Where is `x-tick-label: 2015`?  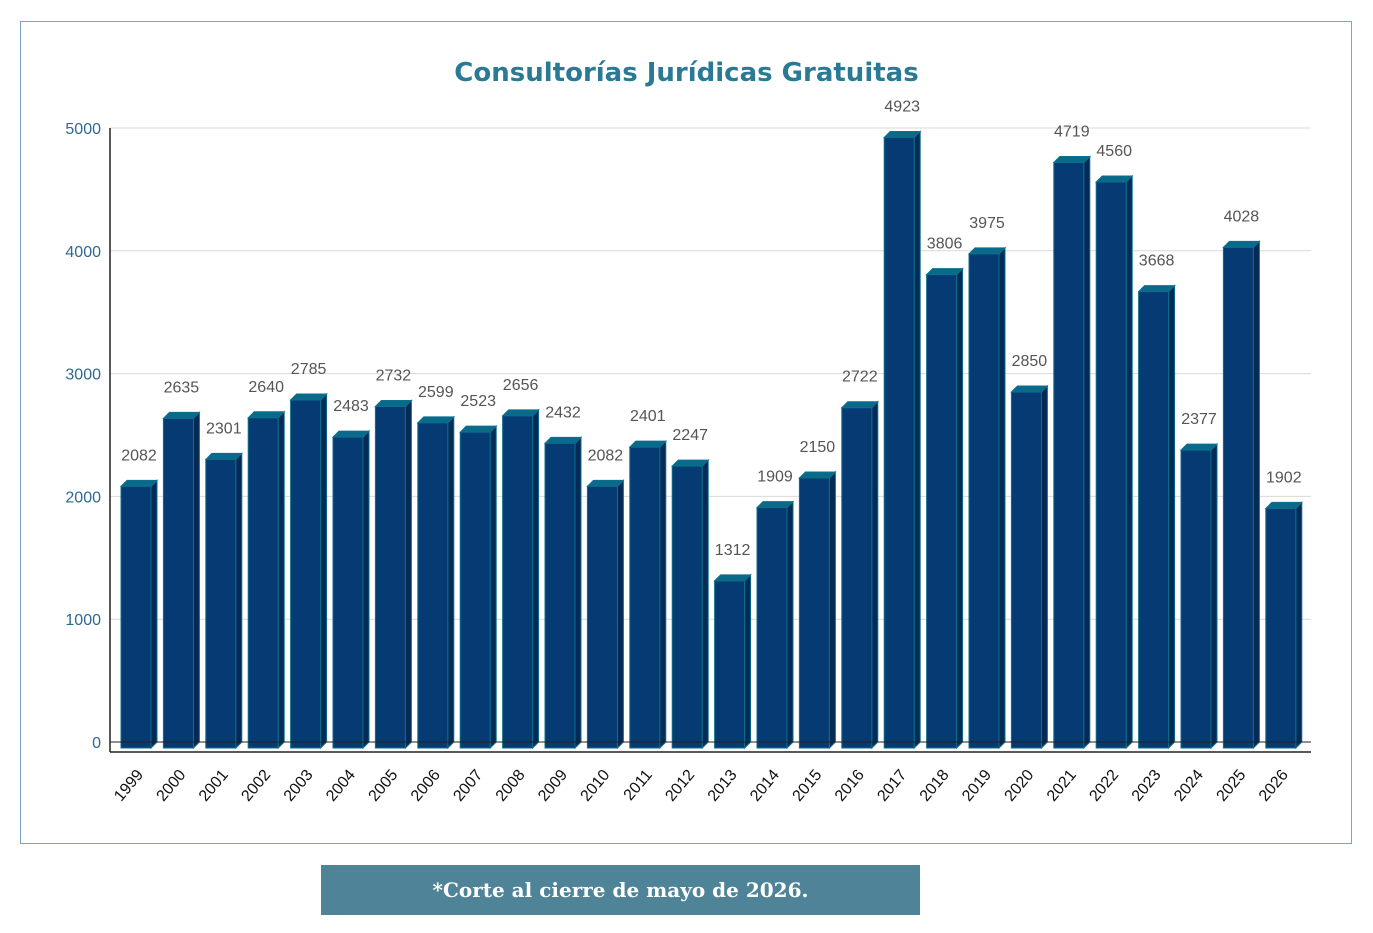
x-tick-label: 2015 is located at coordinates (808, 786).